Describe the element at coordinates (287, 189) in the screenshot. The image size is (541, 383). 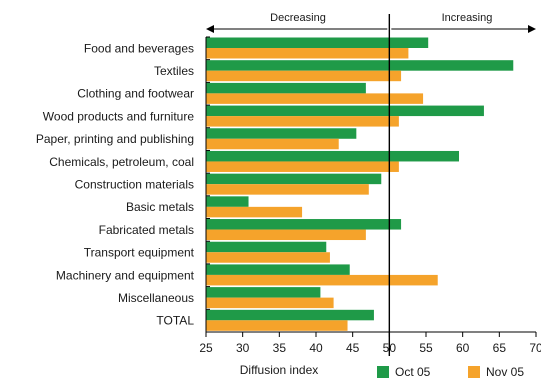
I see `bar-nov-05-construction-materials` at that location.